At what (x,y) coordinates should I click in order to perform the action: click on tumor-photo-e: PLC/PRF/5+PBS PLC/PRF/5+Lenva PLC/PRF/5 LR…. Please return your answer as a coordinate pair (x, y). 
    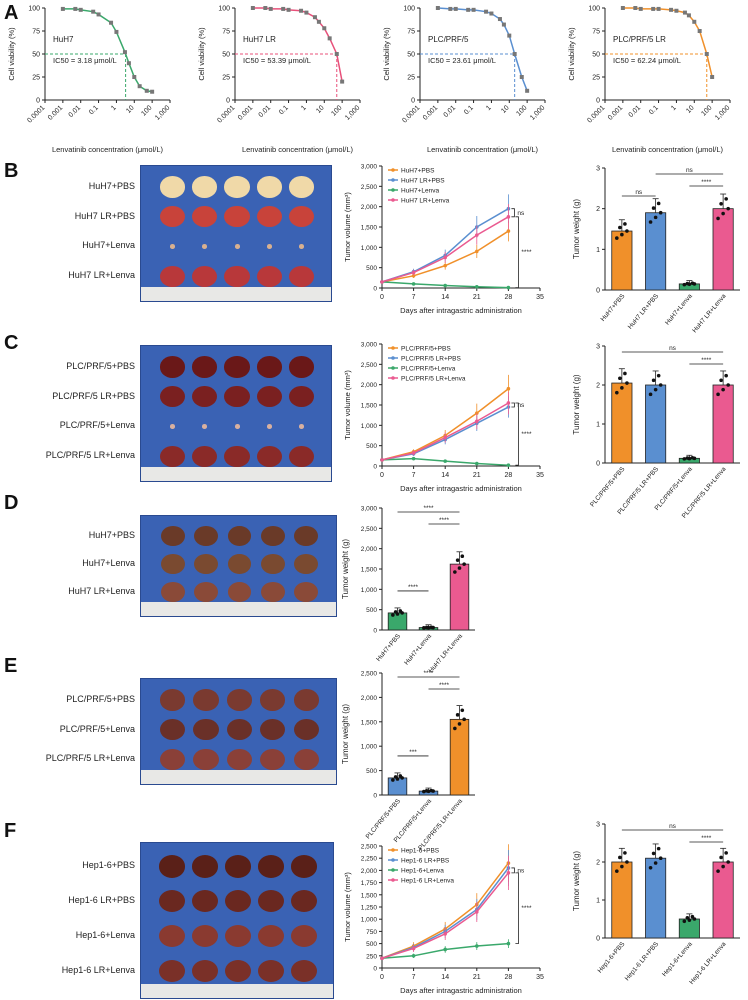
    Looking at the image, I should click on (191, 731).